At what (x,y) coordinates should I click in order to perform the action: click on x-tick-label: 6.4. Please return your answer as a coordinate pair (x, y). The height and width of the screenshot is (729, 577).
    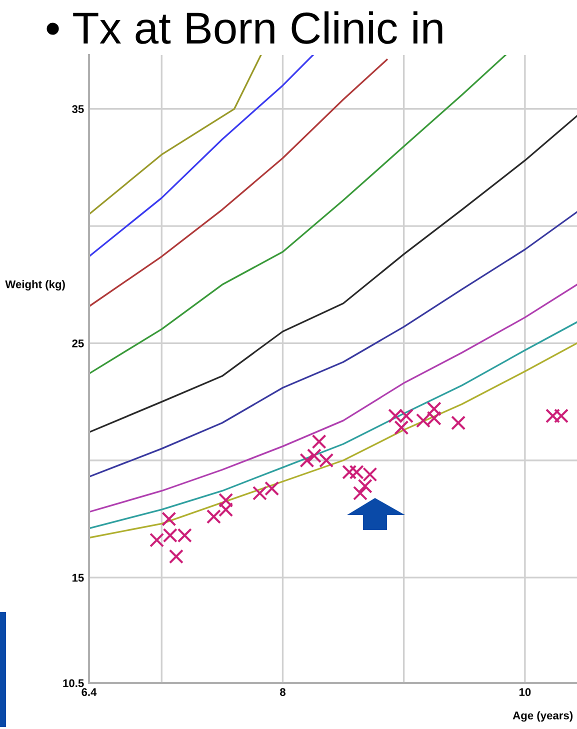
    Looking at the image, I should click on (89, 692).